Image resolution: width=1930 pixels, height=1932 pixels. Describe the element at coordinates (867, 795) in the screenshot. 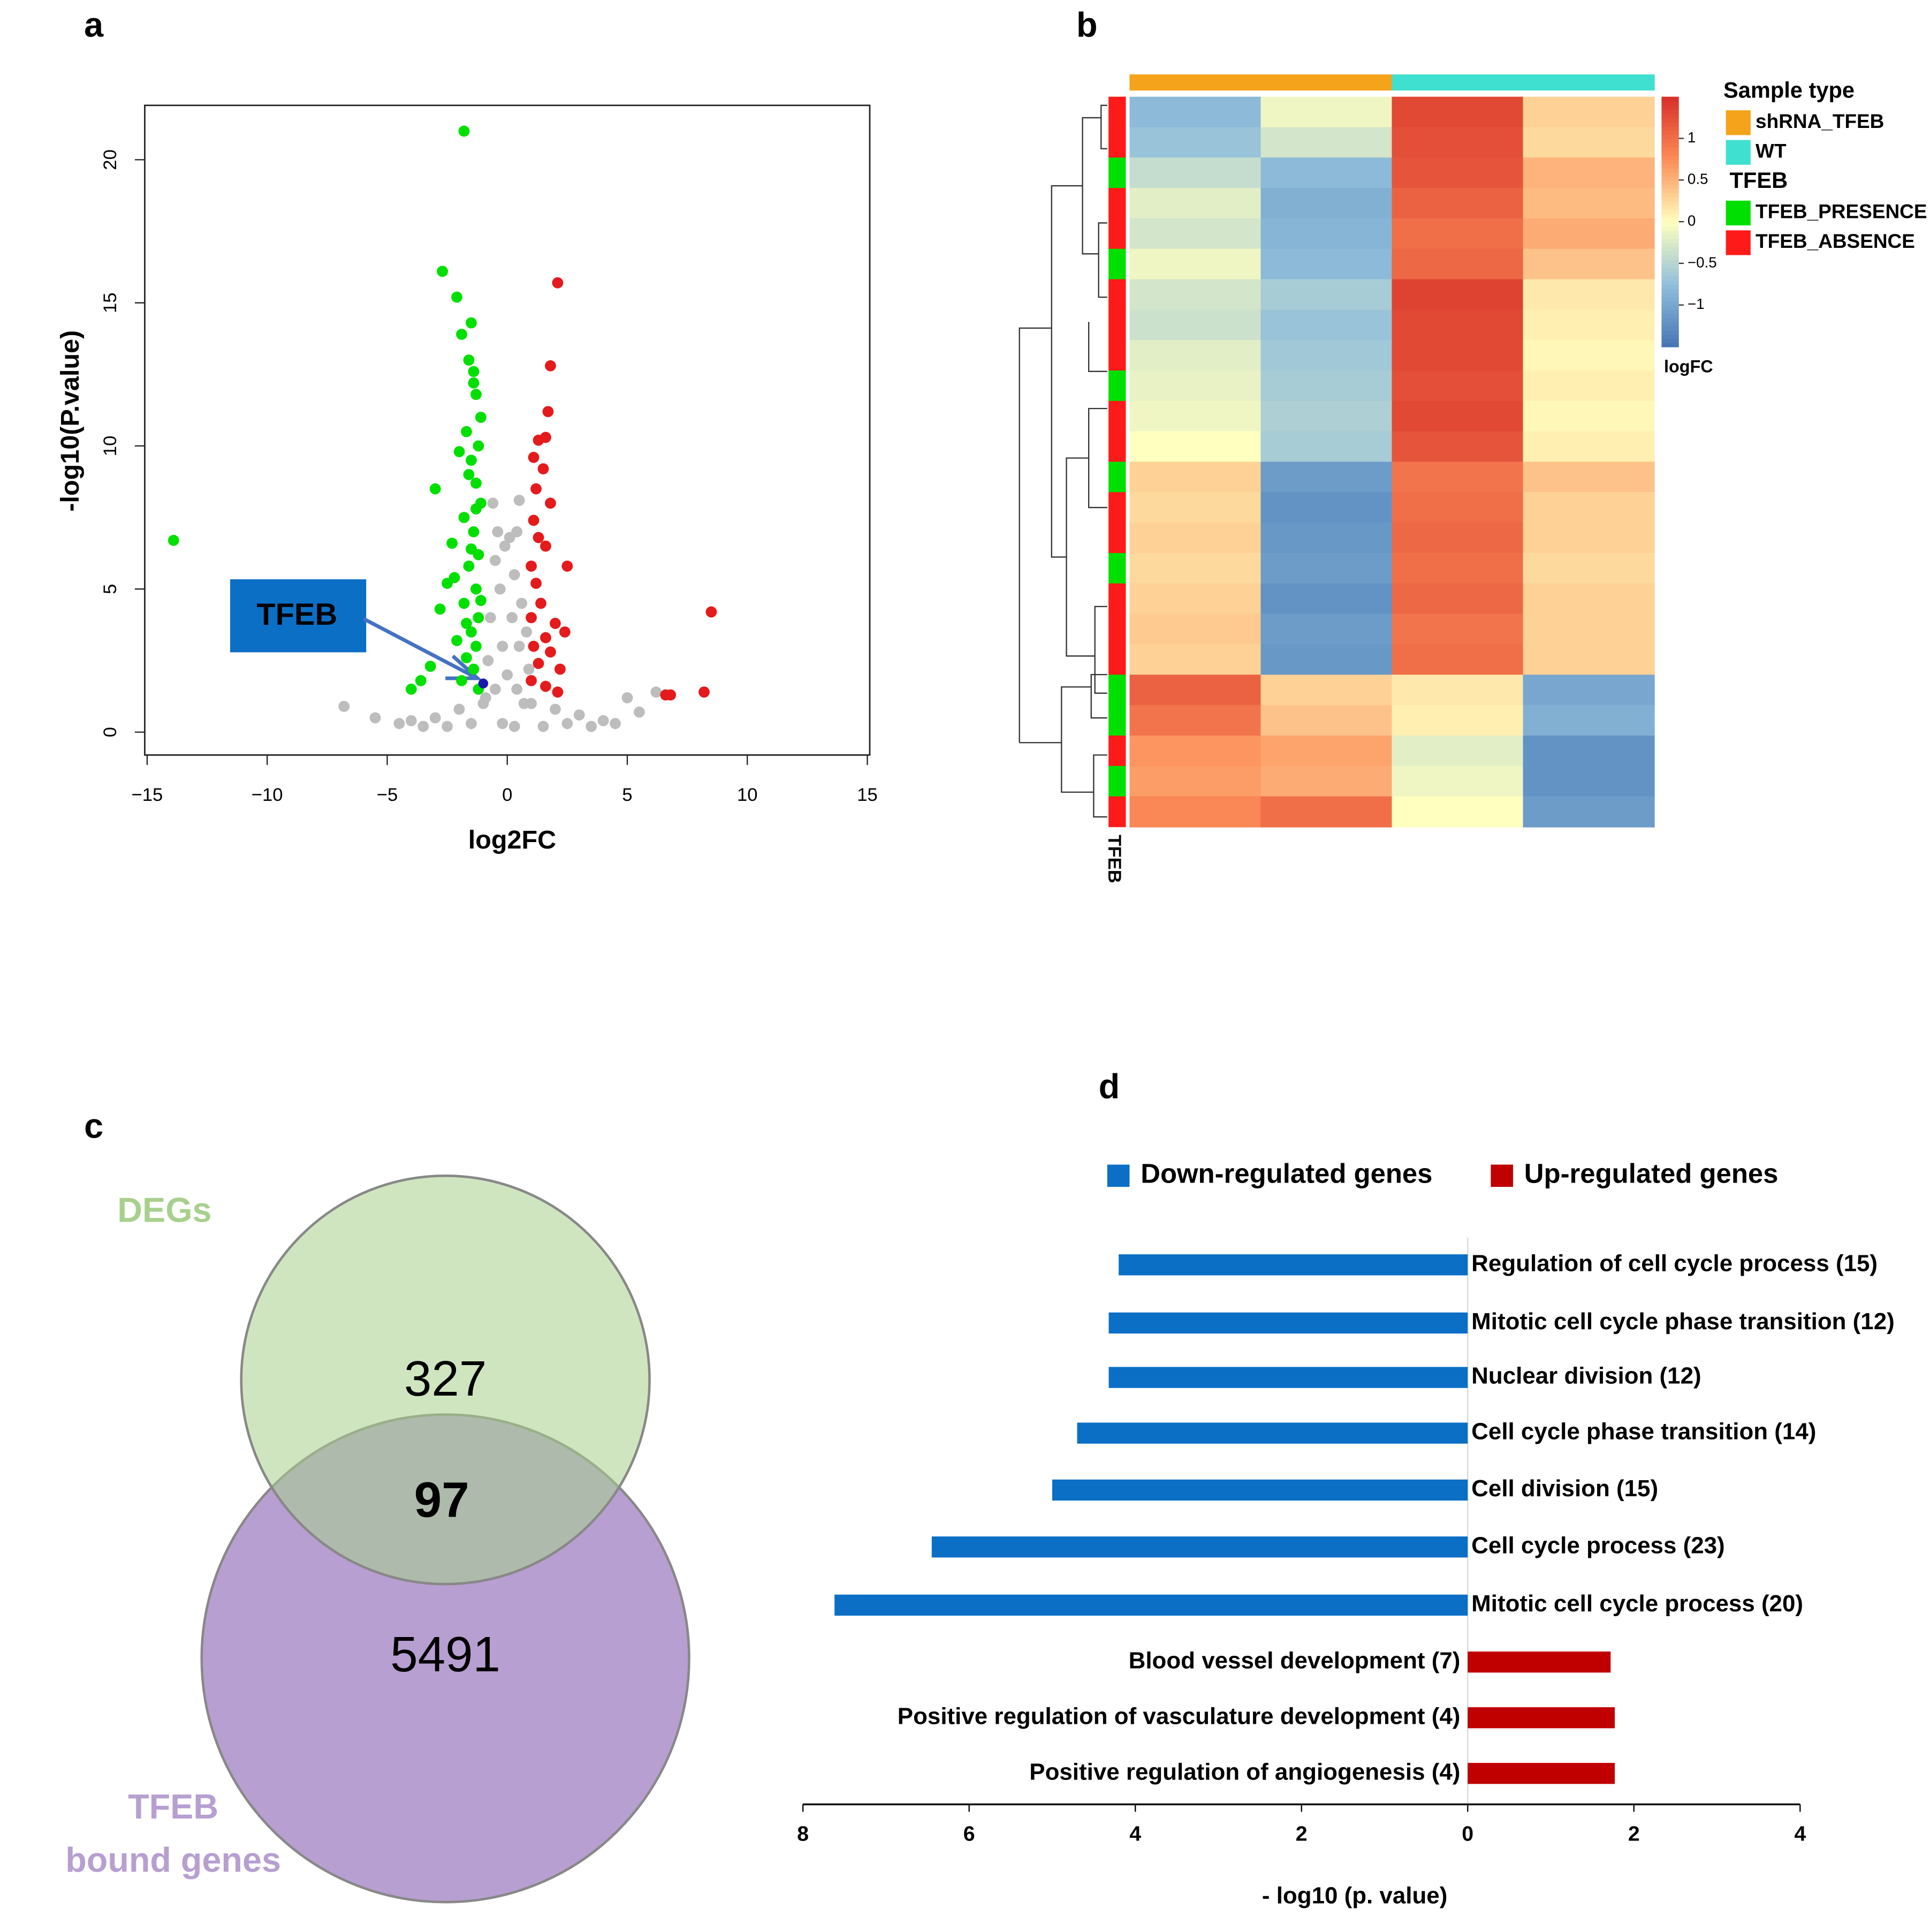

I see `x-tick-label: 15` at that location.